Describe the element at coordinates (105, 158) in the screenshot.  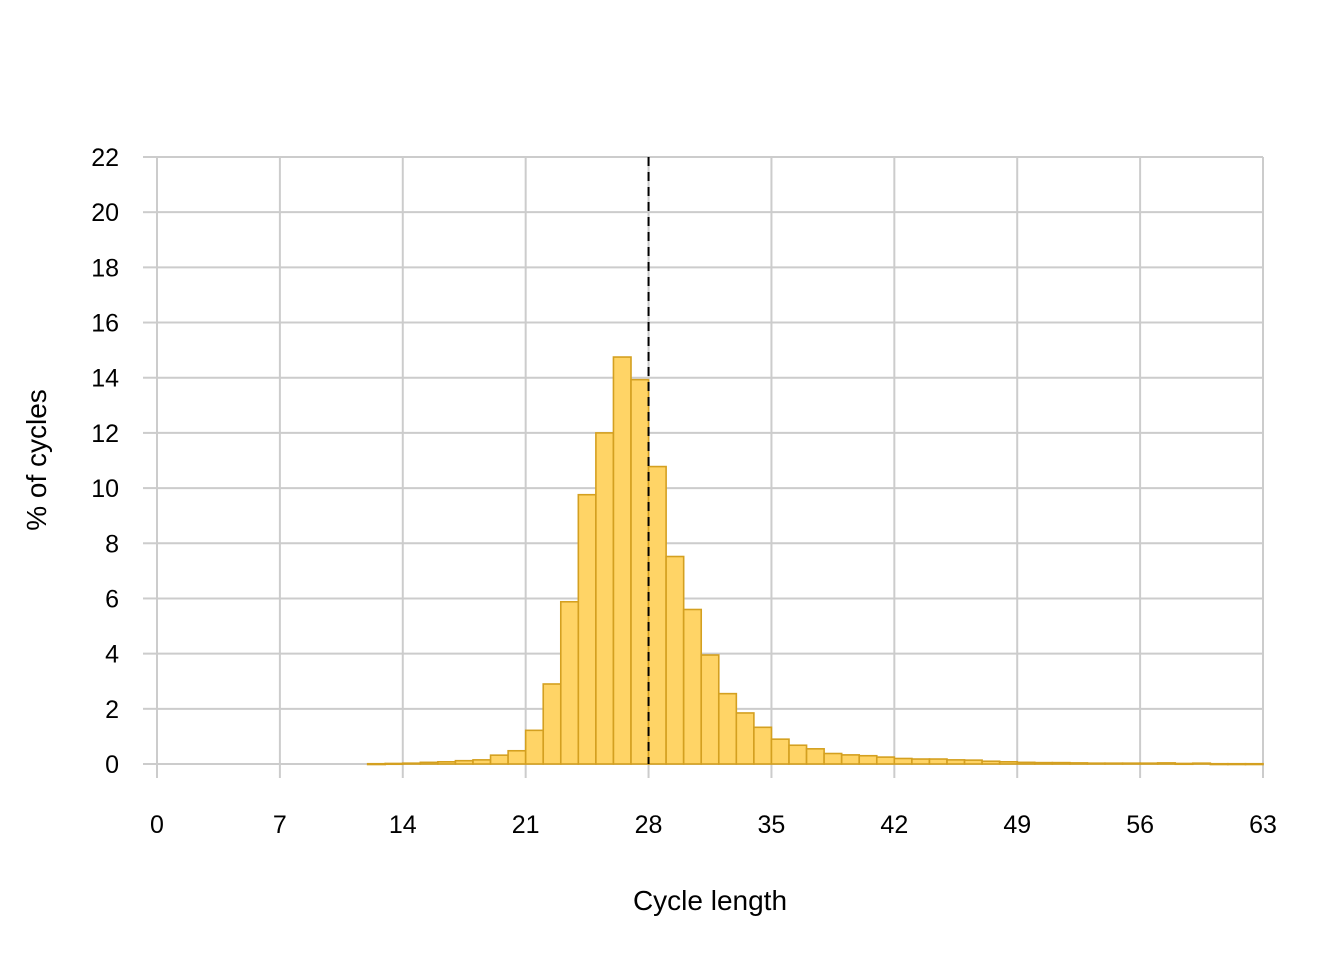
I see `y-tick-label: 22` at that location.